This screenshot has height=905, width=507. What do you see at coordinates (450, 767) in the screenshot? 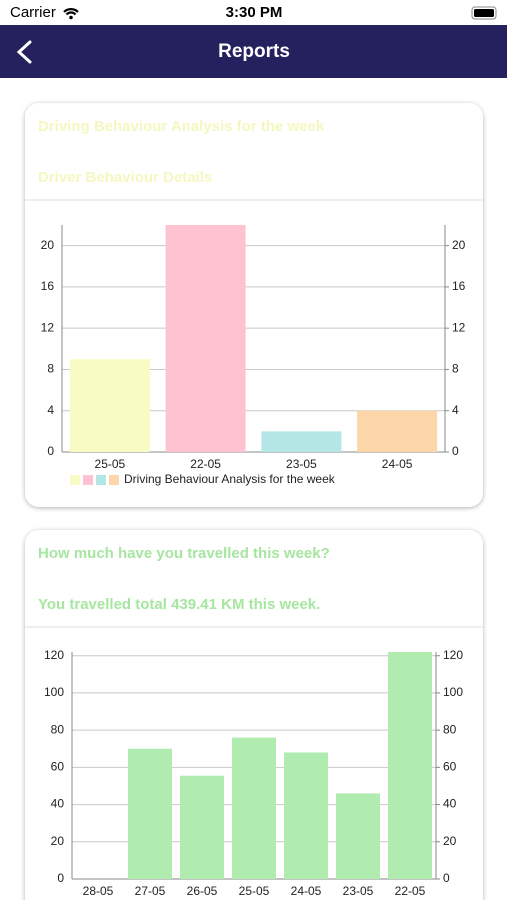
I see `y2-tick-label: 60` at bounding box center [450, 767].